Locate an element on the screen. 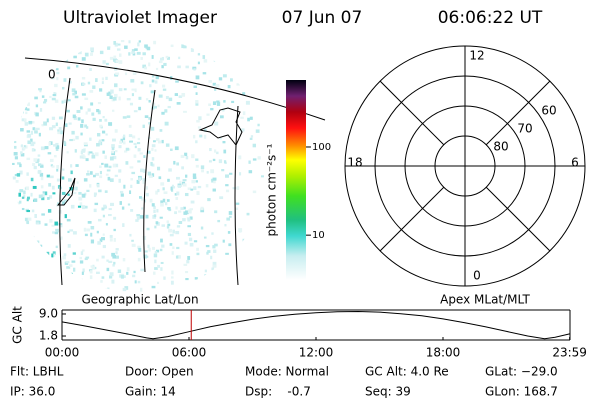 The width and height of the screenshot is (600, 400). timeline-left-label: Geographic Lat/Lon is located at coordinates (139, 300).